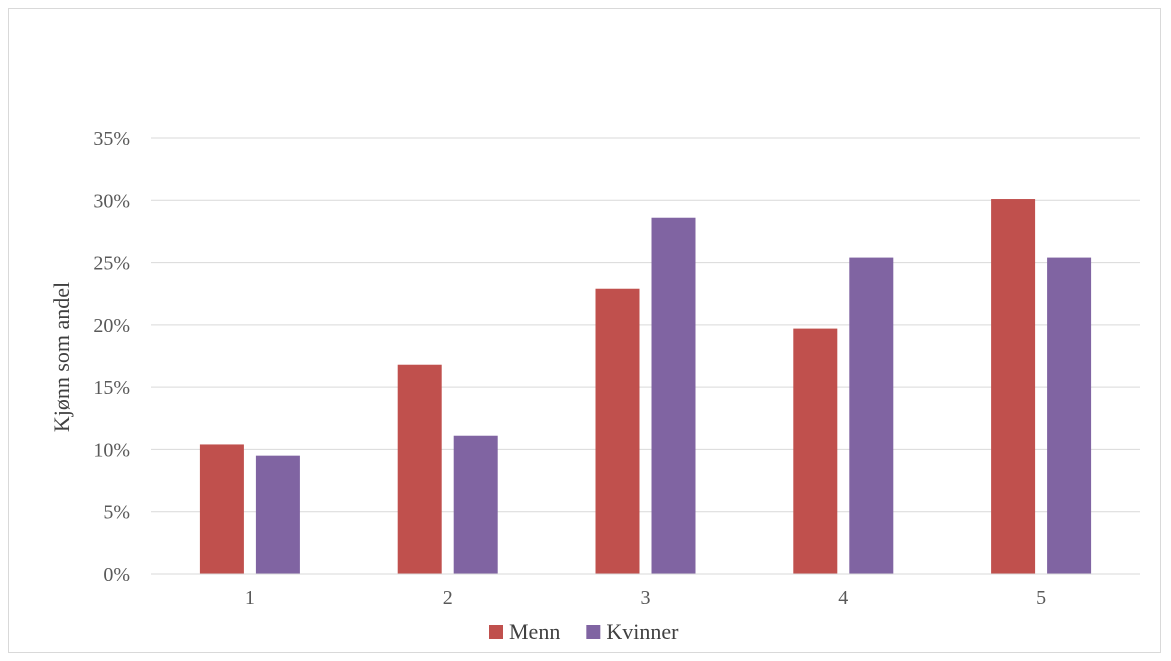 This screenshot has height=661, width=1171. What do you see at coordinates (593, 632) in the screenshot?
I see `legend-swatch-kvinner` at bounding box center [593, 632].